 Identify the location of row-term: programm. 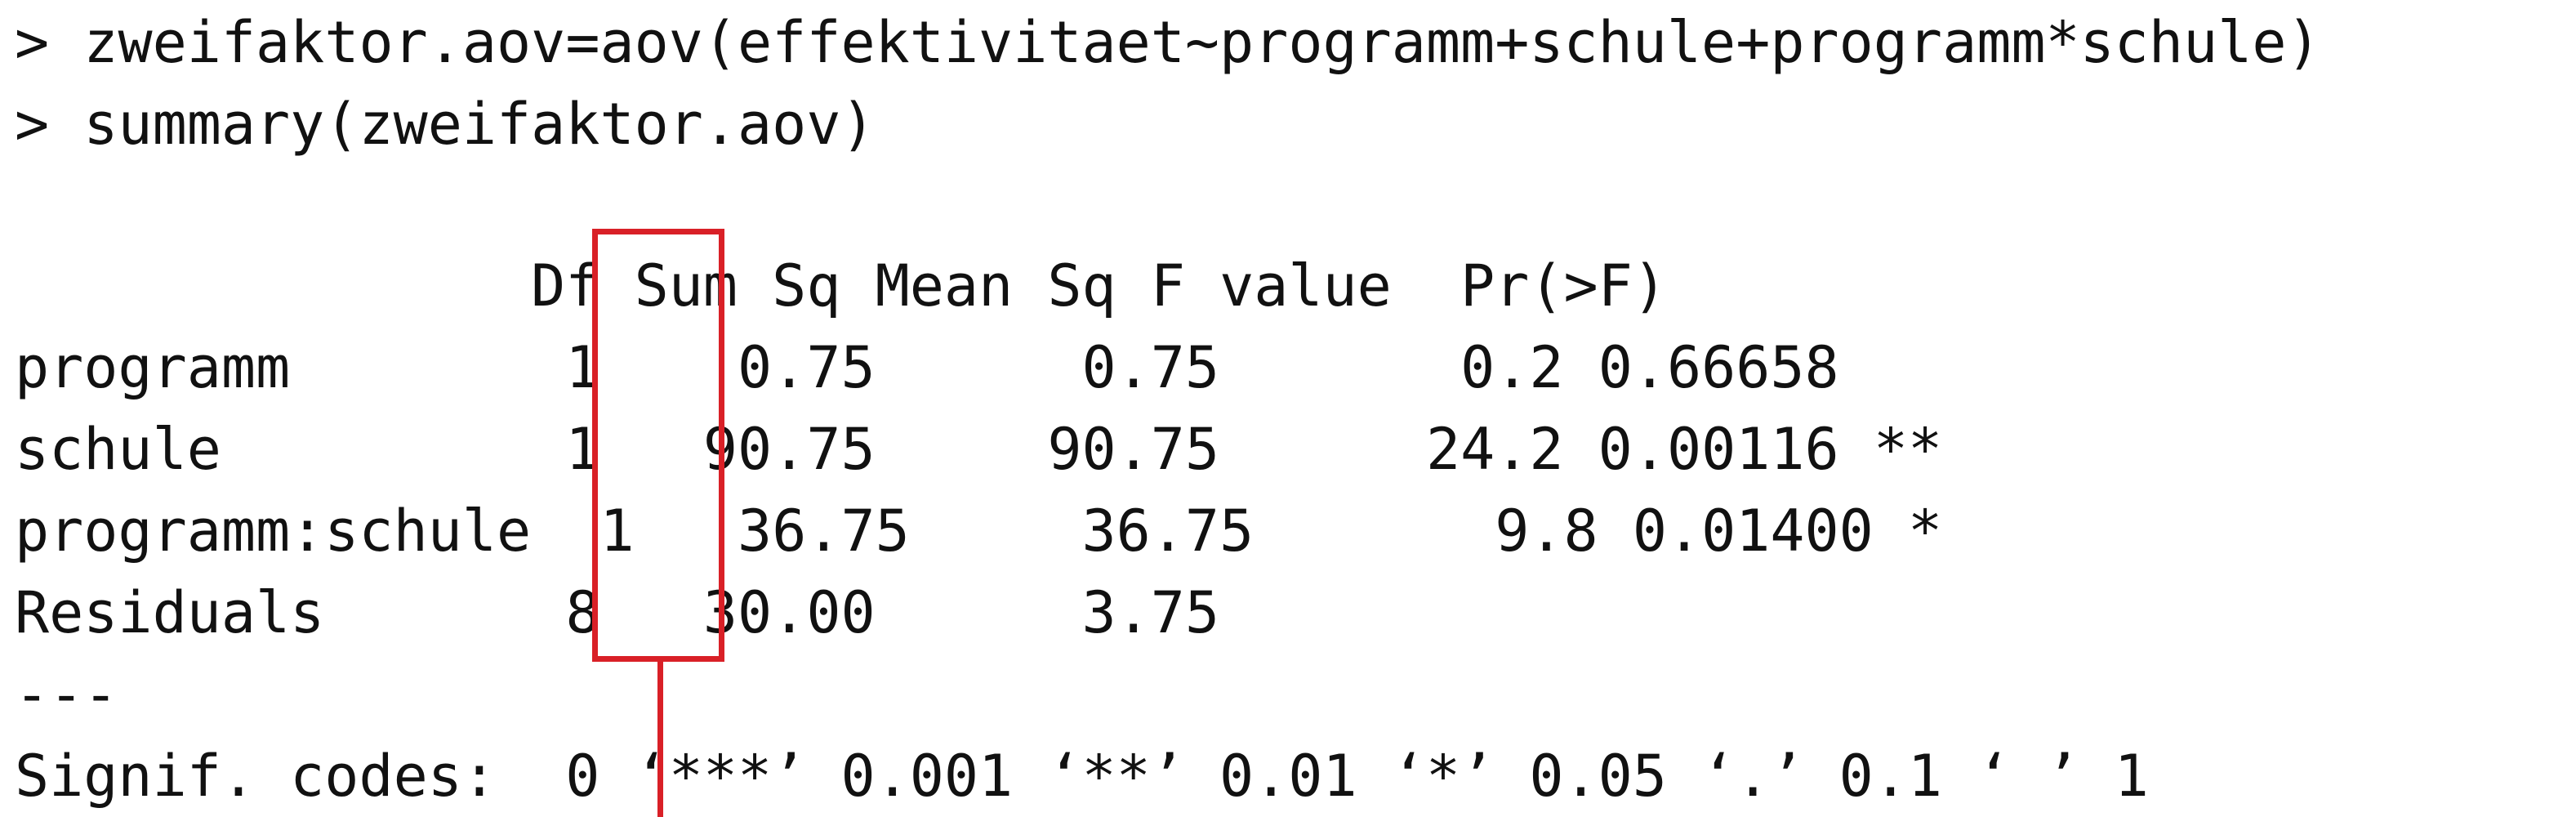
(153, 367).